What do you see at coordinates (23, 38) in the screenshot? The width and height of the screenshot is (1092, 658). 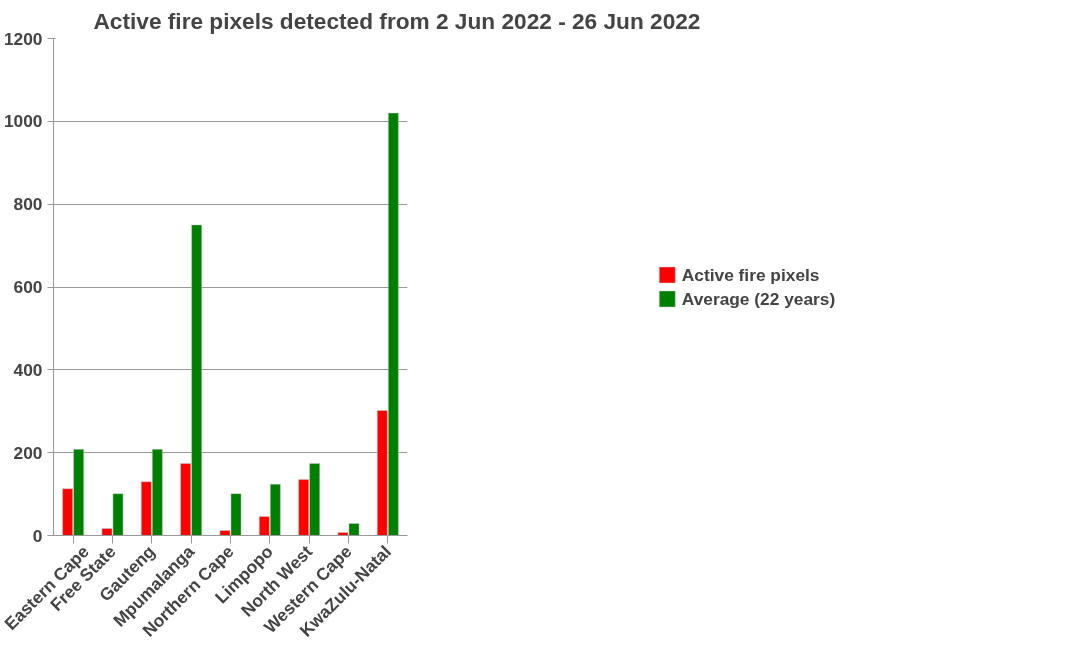 I see `y-tick-label: 1200` at bounding box center [23, 38].